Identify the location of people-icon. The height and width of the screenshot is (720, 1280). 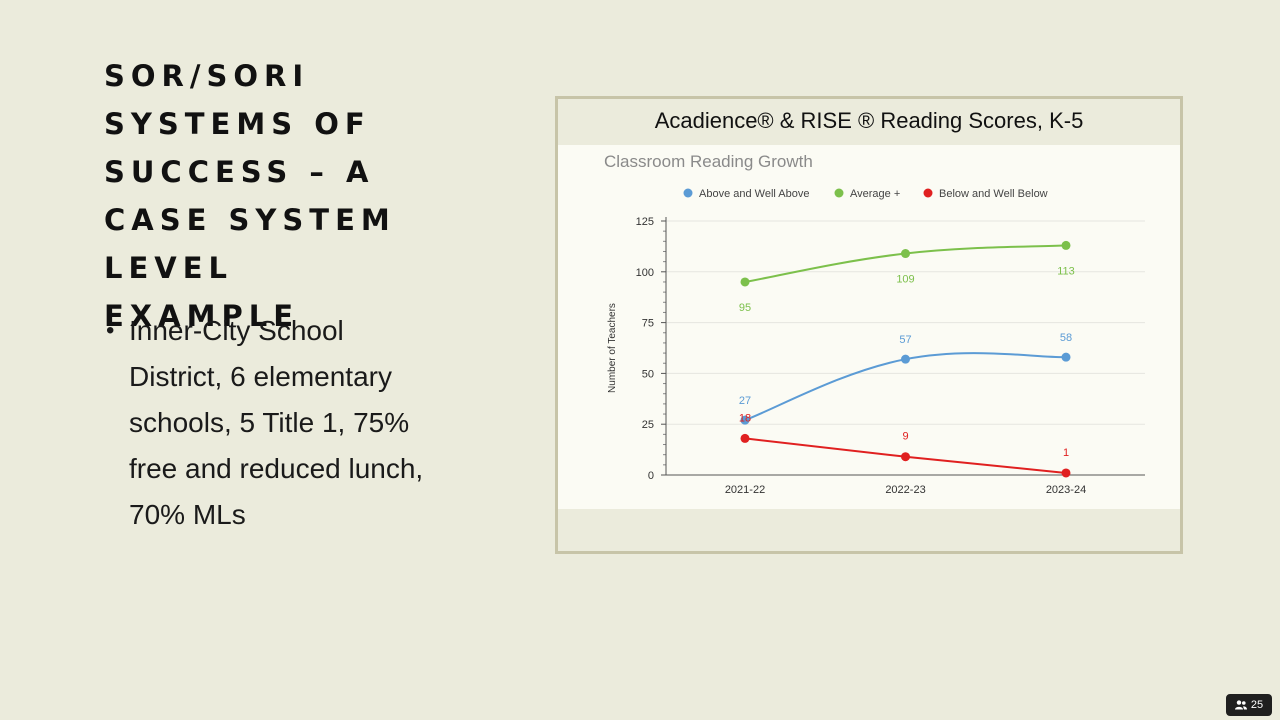
(1240, 705).